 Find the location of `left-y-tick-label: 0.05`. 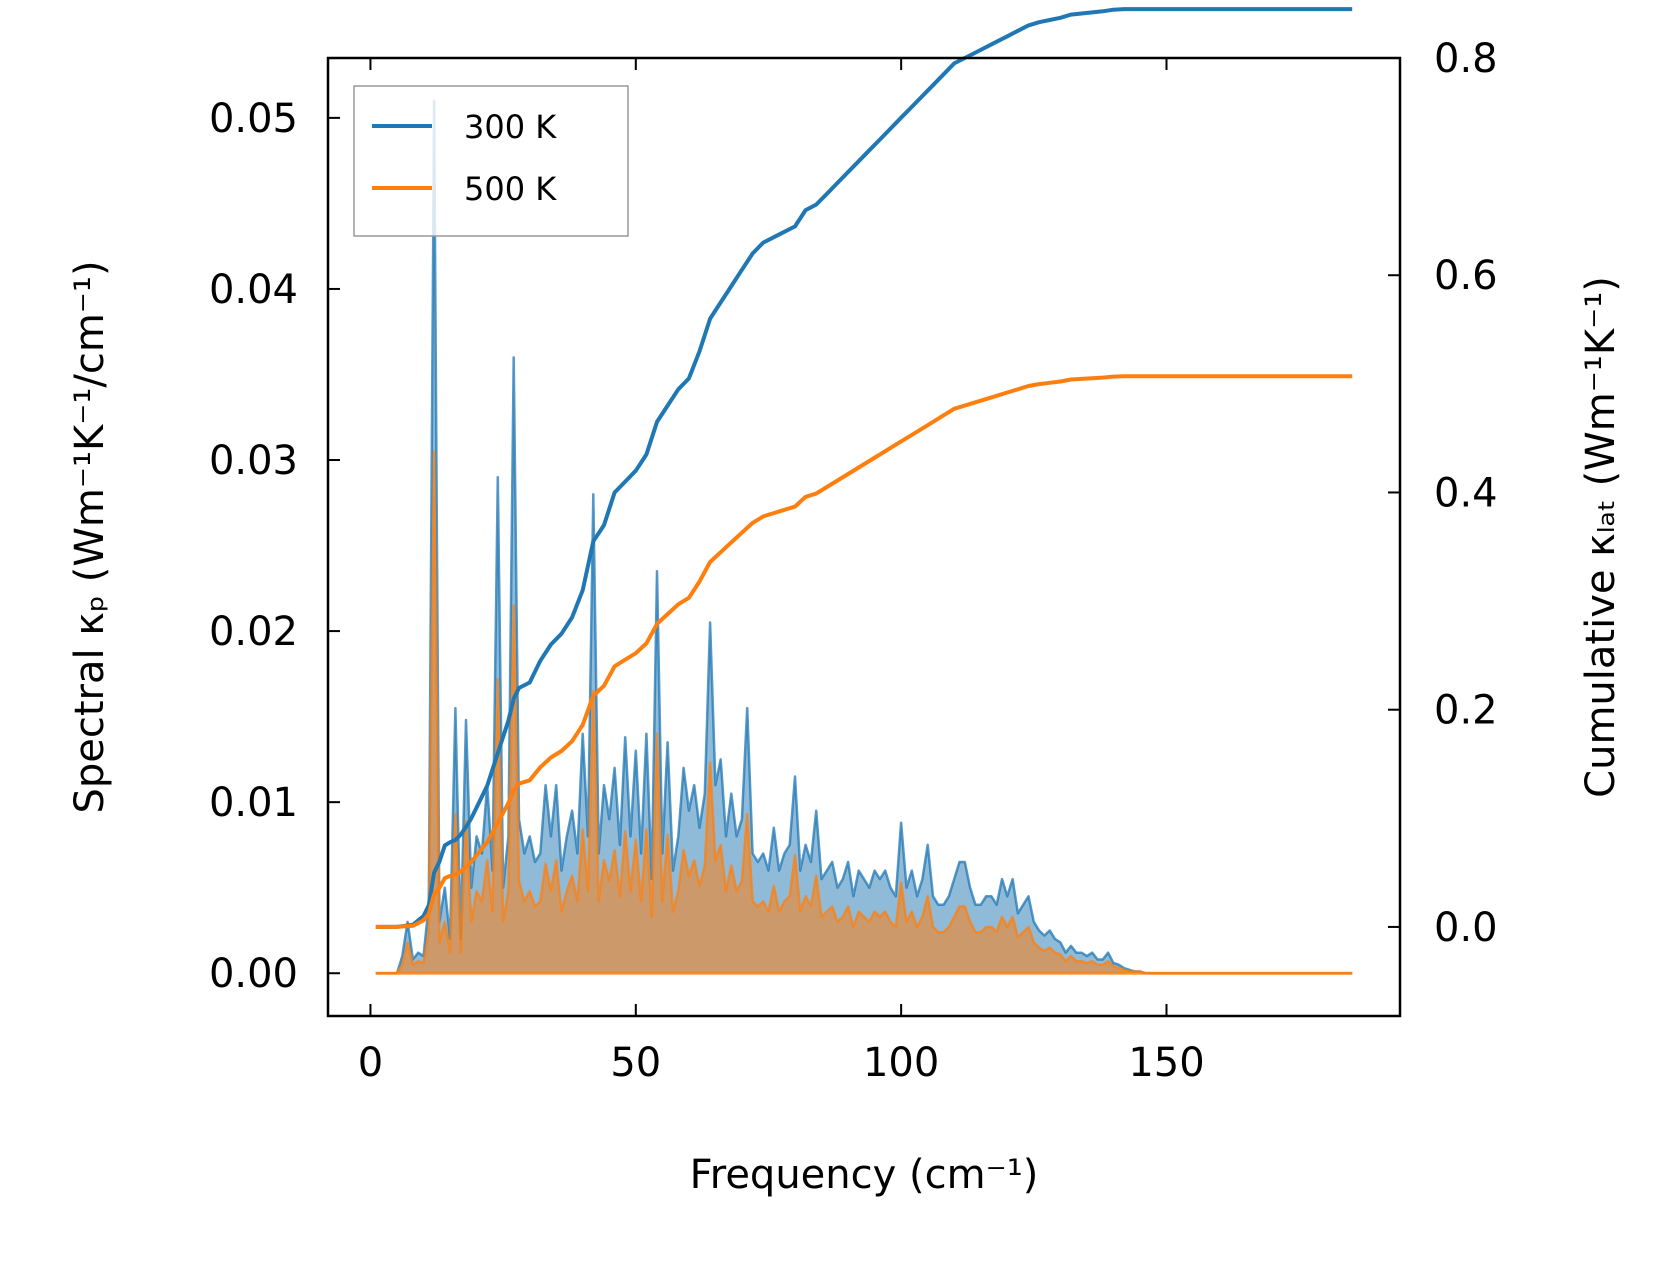

left-y-tick-label: 0.05 is located at coordinates (253, 119).